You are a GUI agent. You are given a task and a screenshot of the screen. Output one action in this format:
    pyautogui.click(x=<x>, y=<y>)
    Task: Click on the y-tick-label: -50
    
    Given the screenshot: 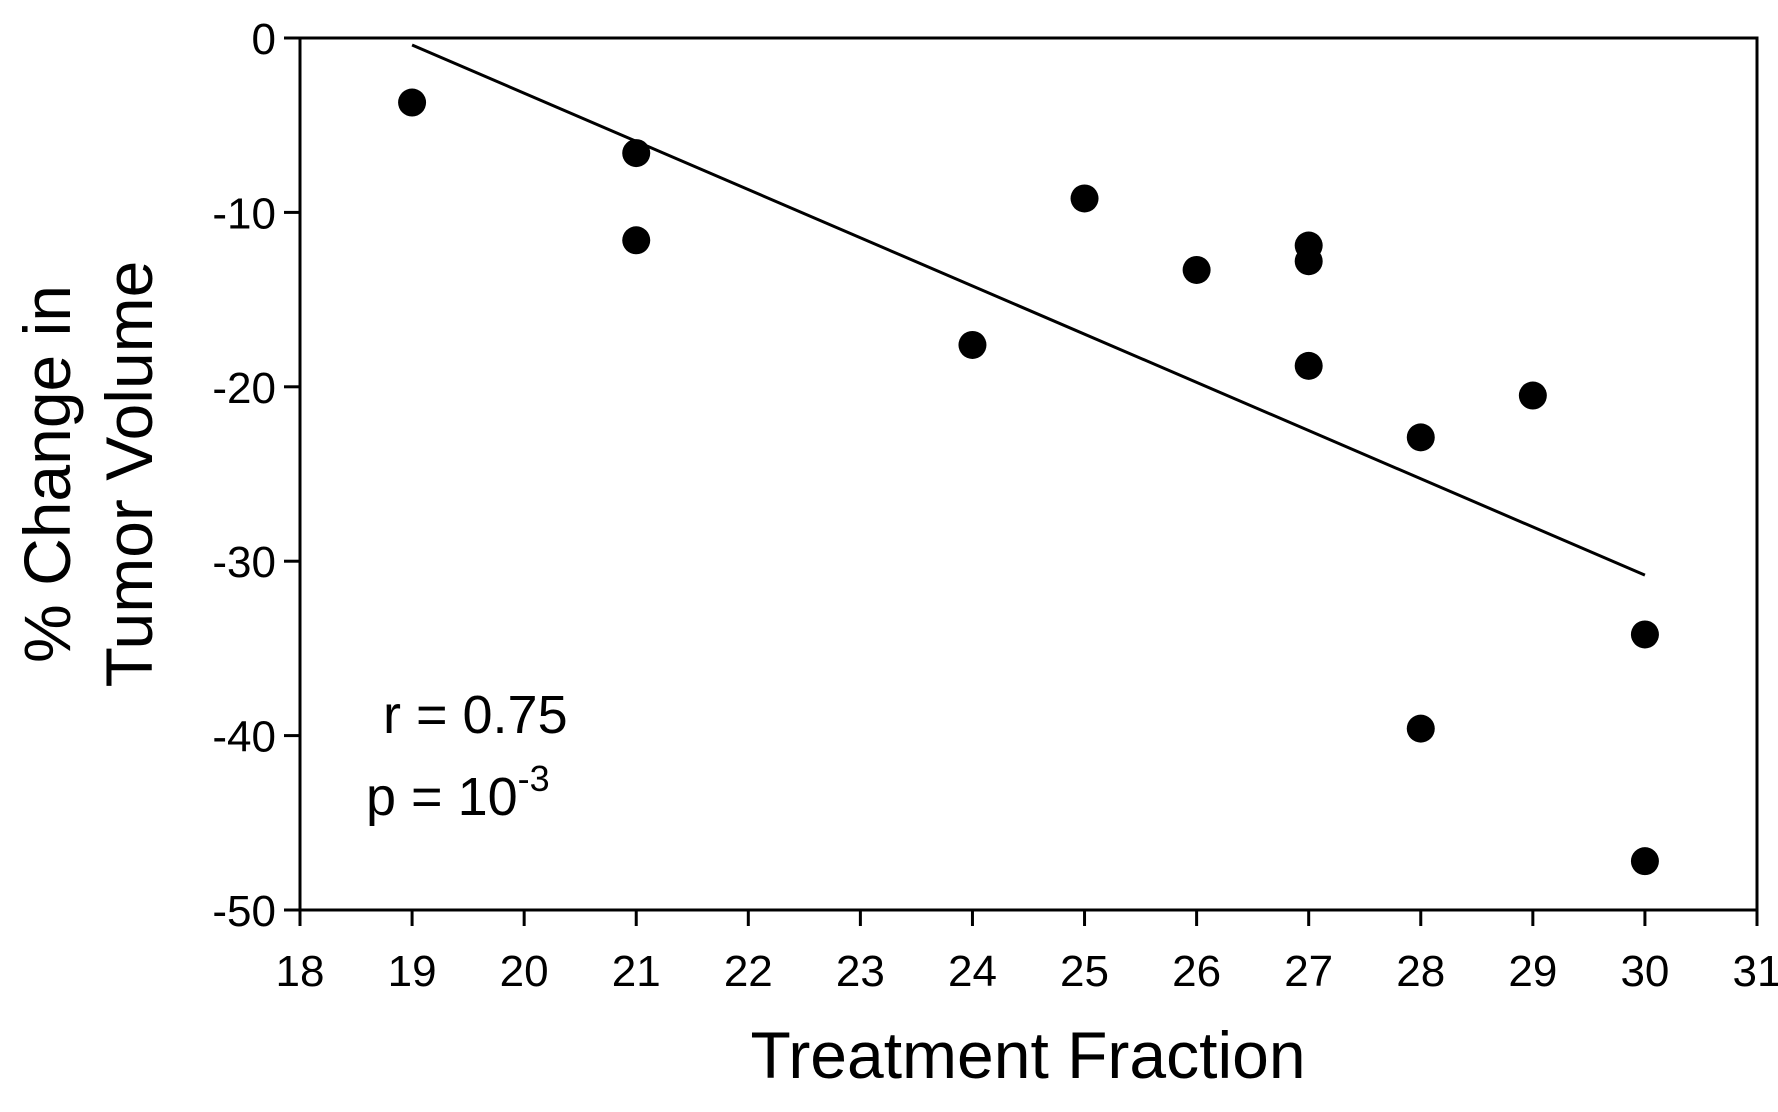 What is the action you would take?
    pyautogui.click(x=244, y=911)
    